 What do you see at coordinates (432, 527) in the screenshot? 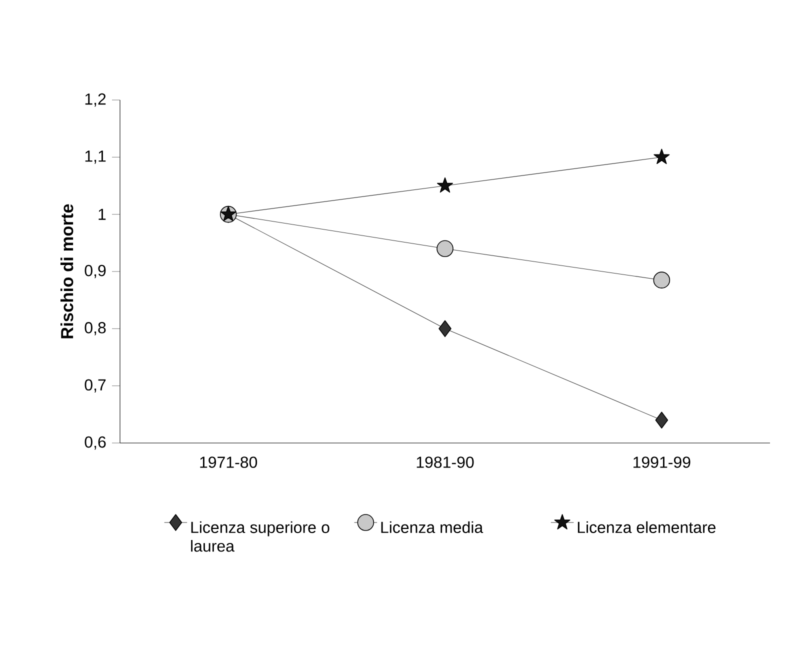
I see `legend-label: Licenza media` at bounding box center [432, 527].